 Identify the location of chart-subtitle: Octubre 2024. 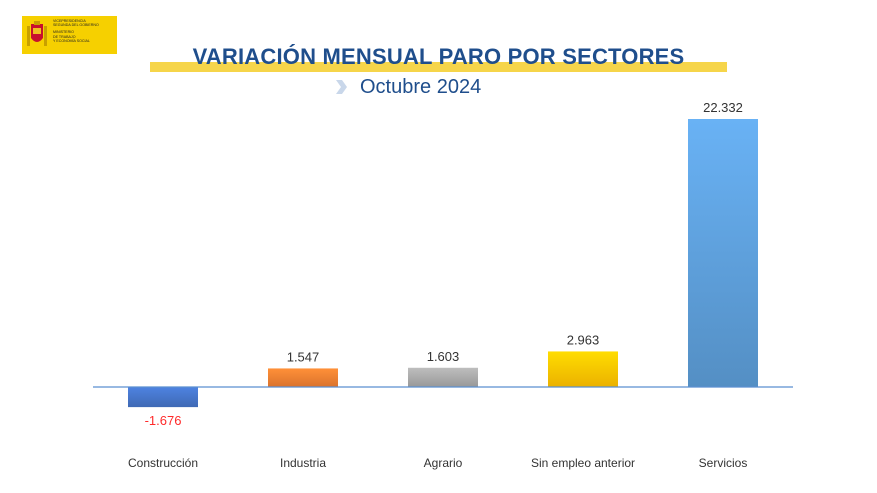
(421, 87).